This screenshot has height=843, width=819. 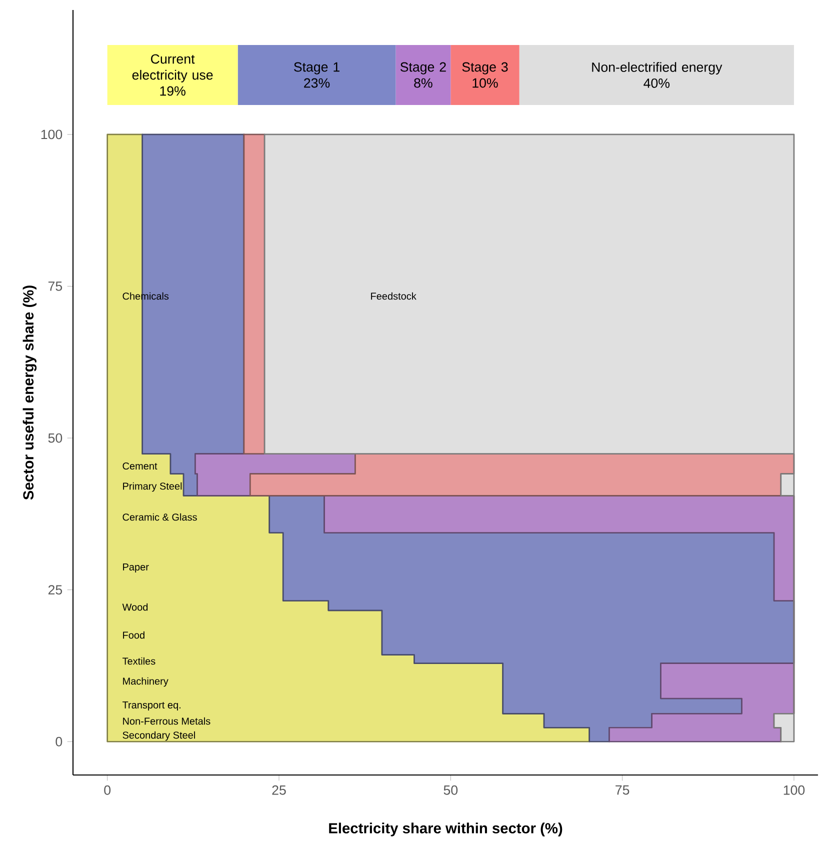 I want to click on annotation: Feedstock, so click(x=393, y=296).